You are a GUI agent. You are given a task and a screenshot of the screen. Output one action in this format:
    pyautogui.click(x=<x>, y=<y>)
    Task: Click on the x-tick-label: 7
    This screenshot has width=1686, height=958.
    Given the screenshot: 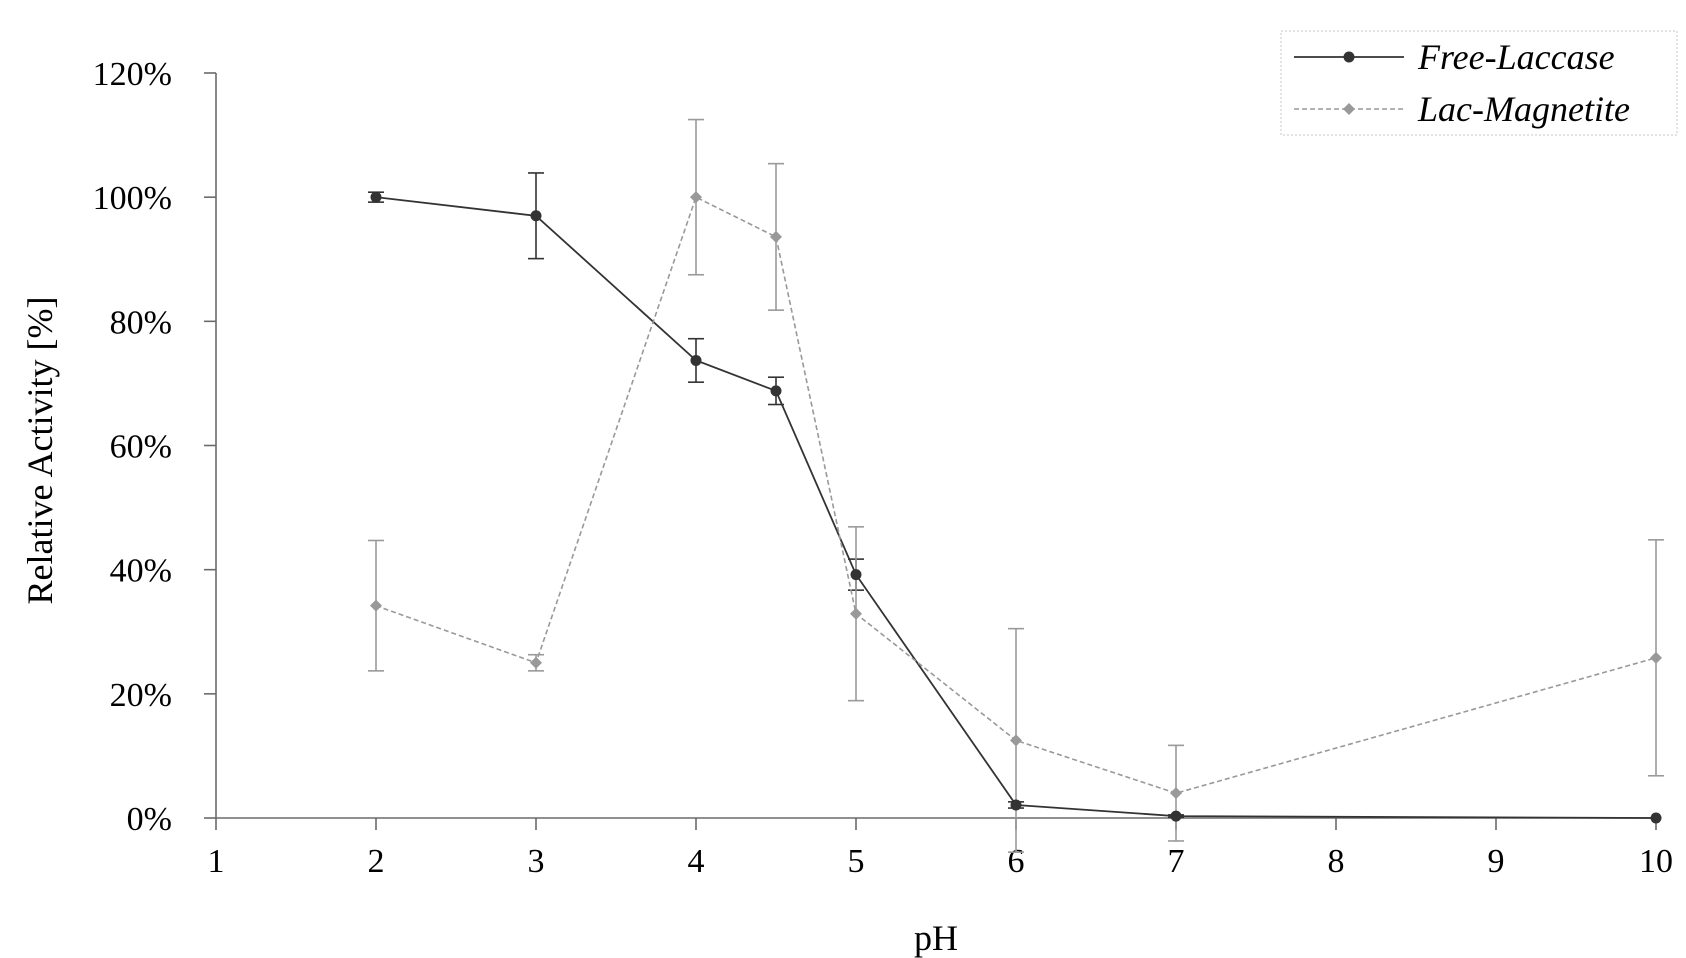 What is the action you would take?
    pyautogui.click(x=1176, y=861)
    